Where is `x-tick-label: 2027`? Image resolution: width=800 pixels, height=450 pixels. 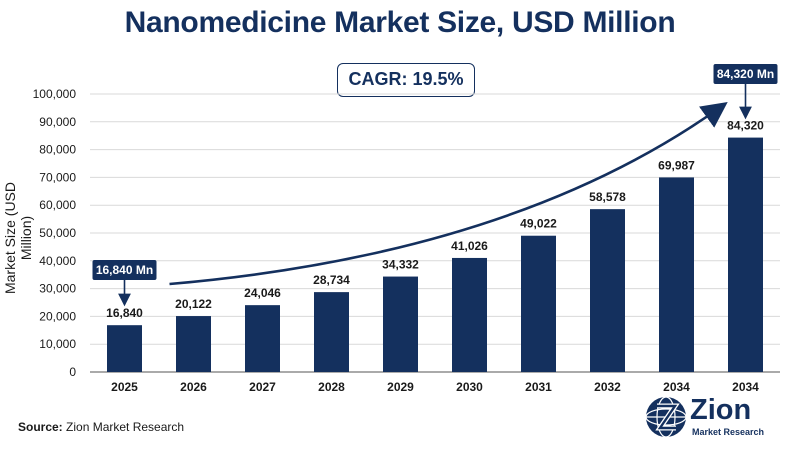 x-tick-label: 2027 is located at coordinates (262, 387).